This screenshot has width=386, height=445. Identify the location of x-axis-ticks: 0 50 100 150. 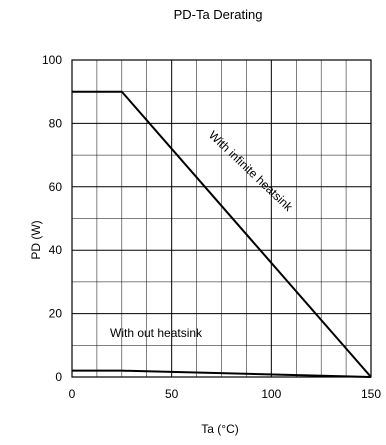
(225, 394).